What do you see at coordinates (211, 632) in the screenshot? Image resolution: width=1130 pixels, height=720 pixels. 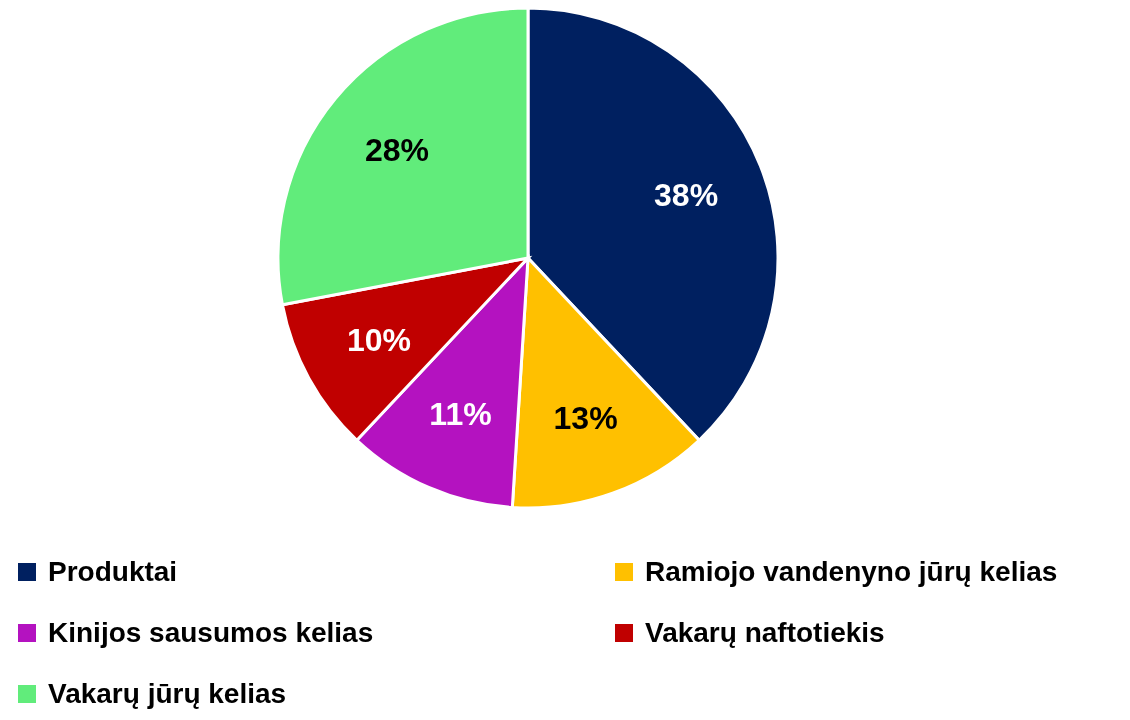 I see `legend-label: Kinijos sausumos kelias` at bounding box center [211, 632].